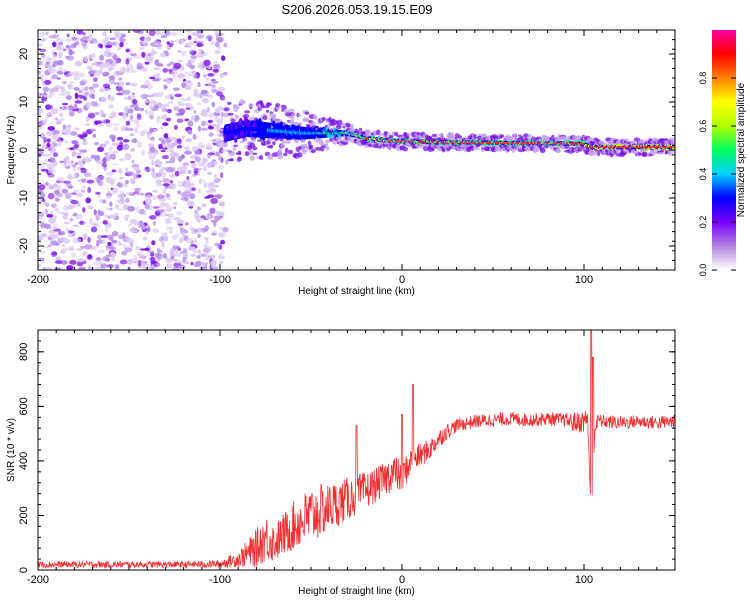  I want to click on signal-core, so click(673, 147).